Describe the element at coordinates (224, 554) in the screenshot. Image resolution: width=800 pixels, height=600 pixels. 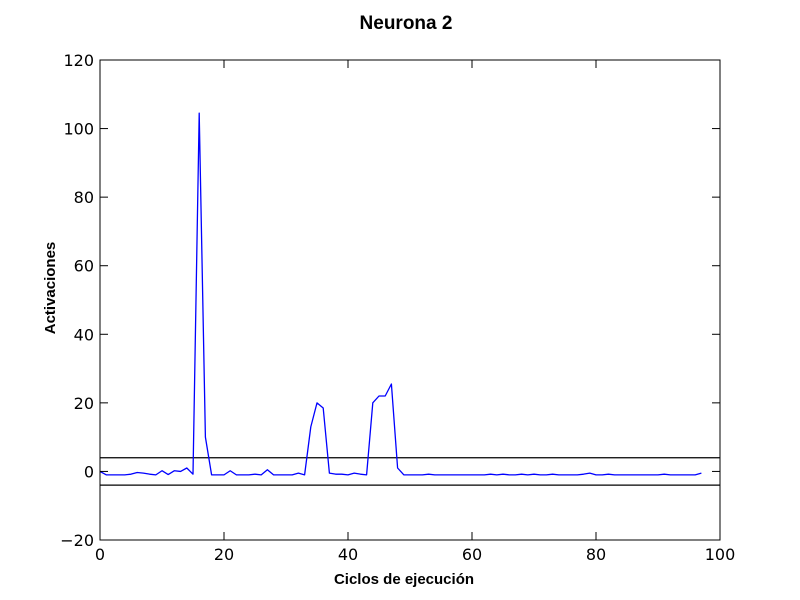
I see `x-tick-label: 20` at that location.